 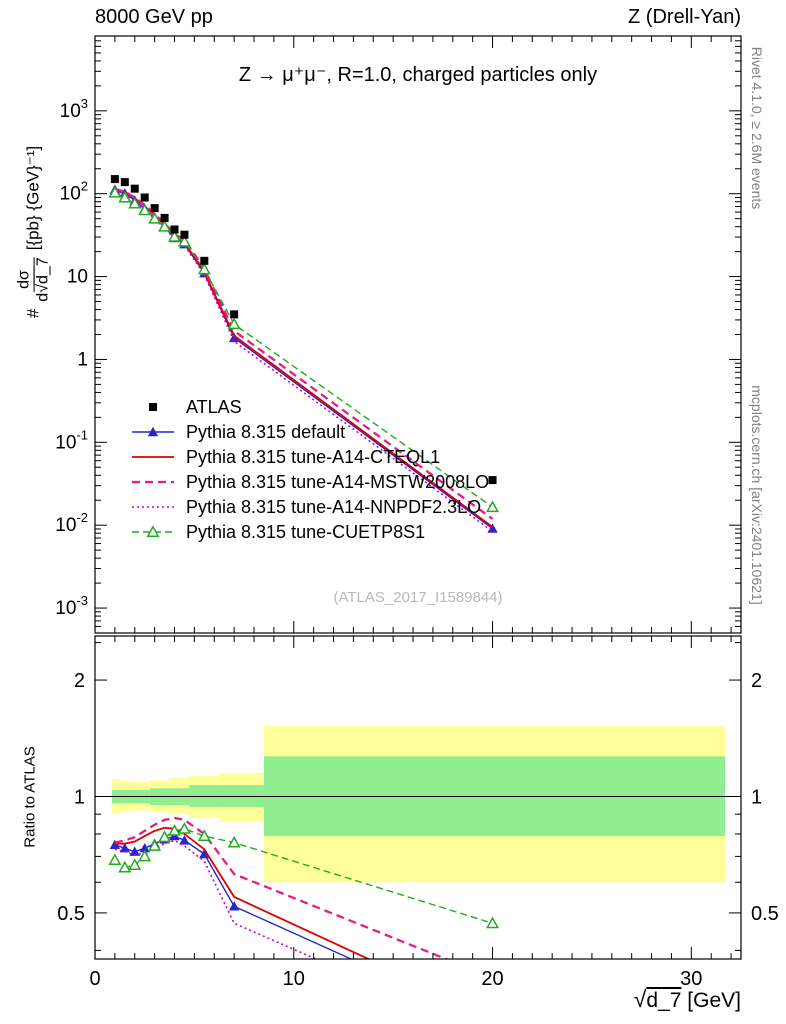 What do you see at coordinates (306, 531) in the screenshot?
I see `legend-label: Pythia 8.315 tune-CUETP8S1` at bounding box center [306, 531].